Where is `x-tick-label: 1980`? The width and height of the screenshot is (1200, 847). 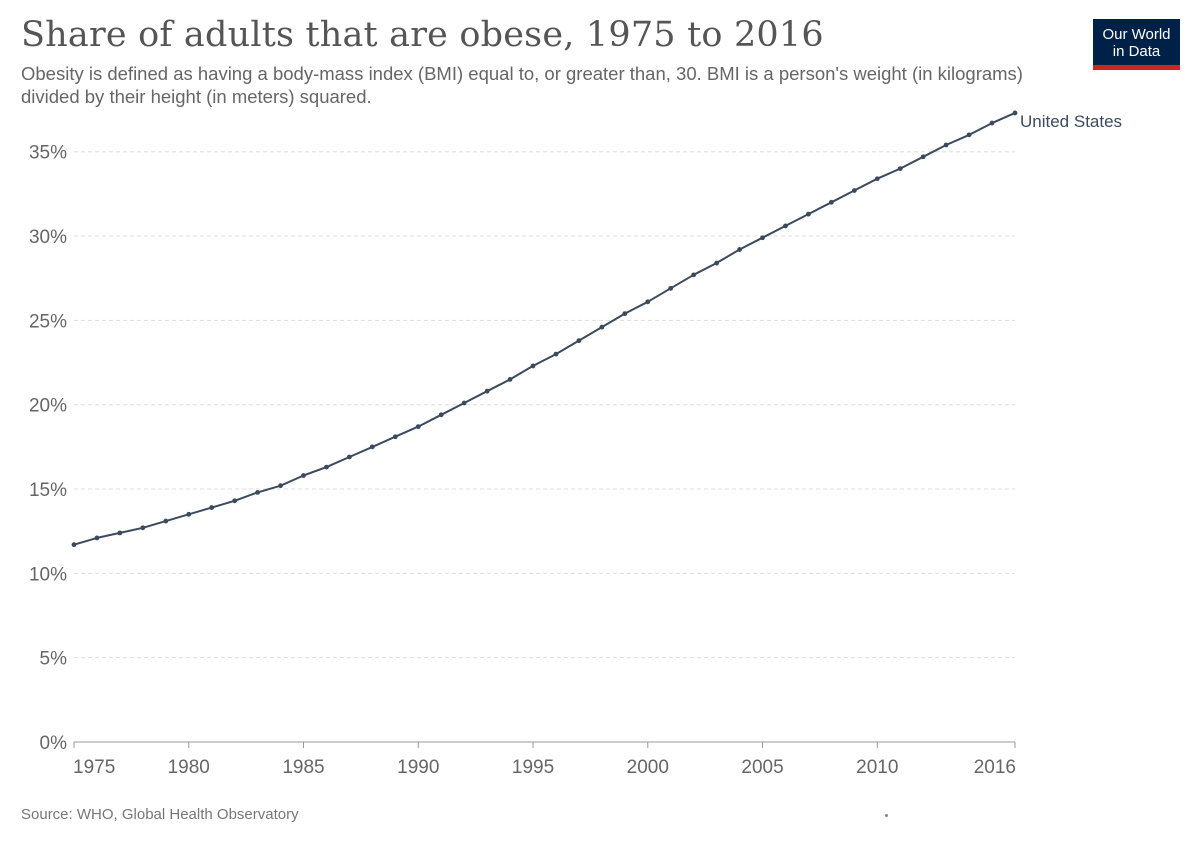
x-tick-label: 1980 is located at coordinates (189, 767).